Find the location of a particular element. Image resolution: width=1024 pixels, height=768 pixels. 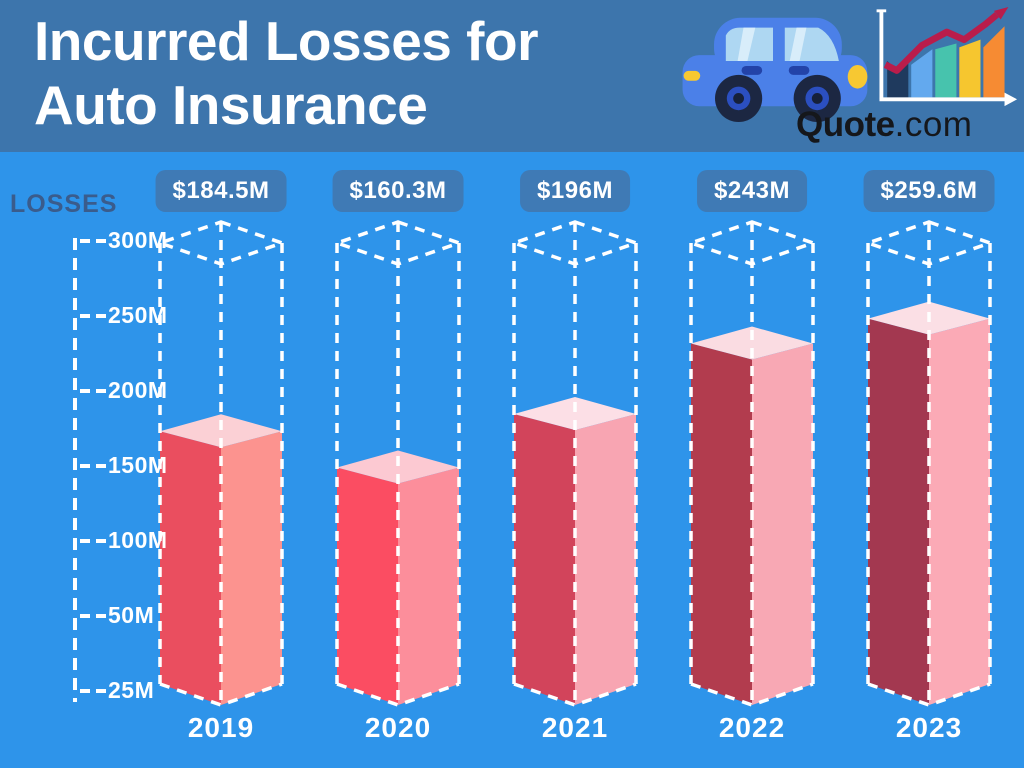

title-line-2: Auto Insurance is located at coordinates (231, 104).